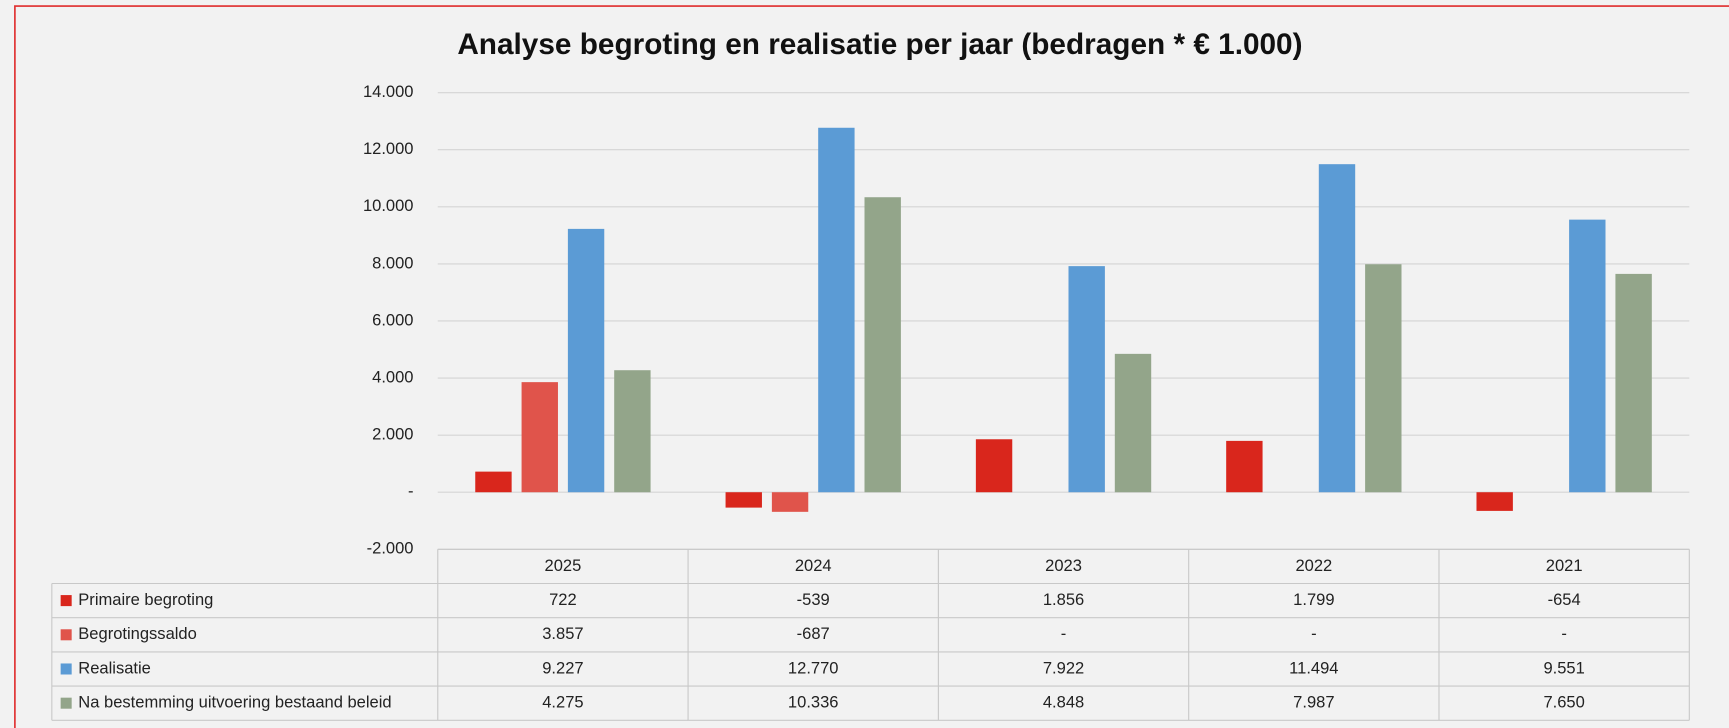 The image size is (1729, 728). Describe the element at coordinates (562, 633) in the screenshot. I see `table-cell: 3.857` at that location.